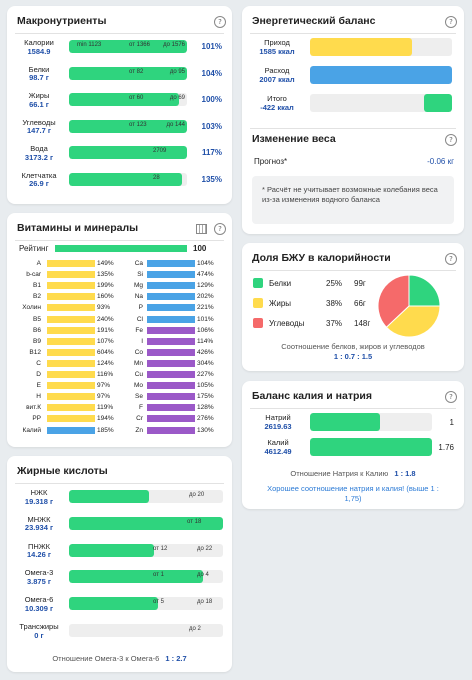 The image size is (472, 680). I want to click on fatty-bar: от 12 до 22, so click(146, 550).